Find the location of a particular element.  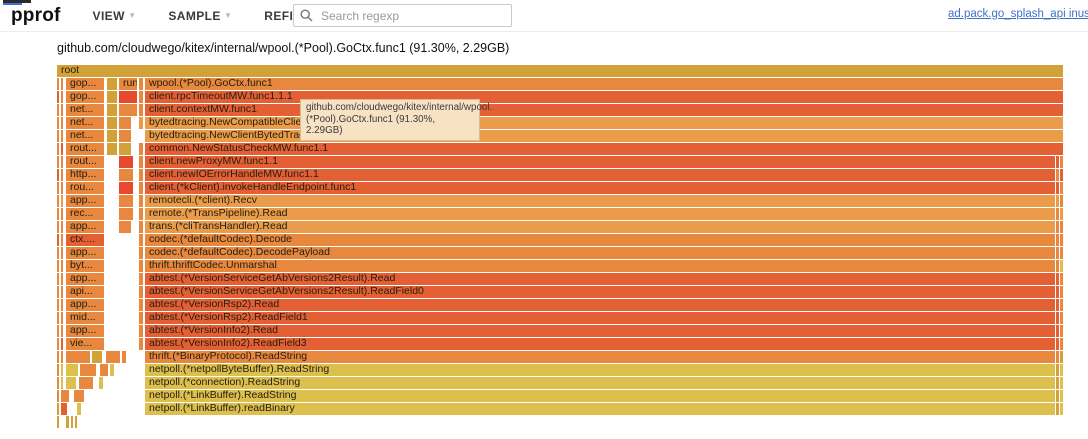

flame-frame: client.newProxyMW.func1.1 is located at coordinates (600, 162).